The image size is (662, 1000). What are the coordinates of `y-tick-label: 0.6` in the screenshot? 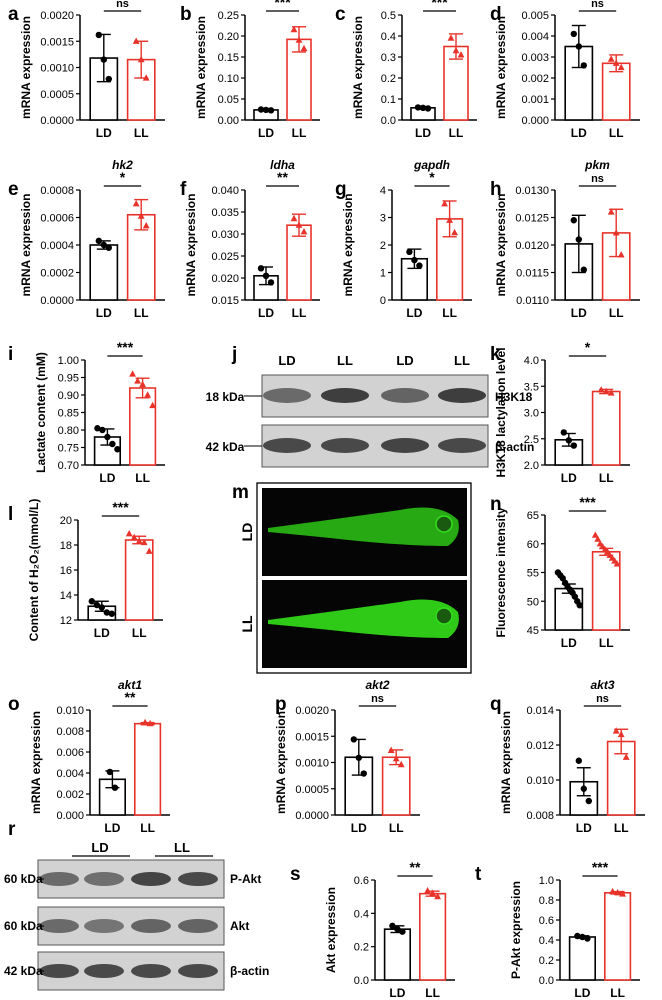 It's located at (361, 881).